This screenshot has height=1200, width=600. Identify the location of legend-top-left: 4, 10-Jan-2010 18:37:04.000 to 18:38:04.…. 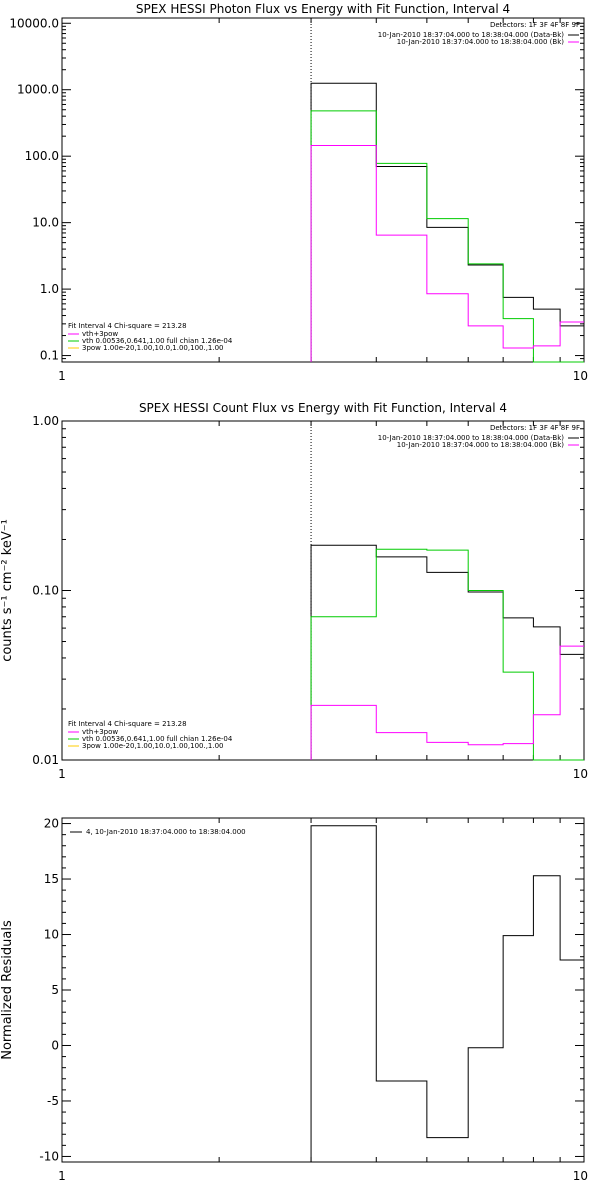
(158, 832).